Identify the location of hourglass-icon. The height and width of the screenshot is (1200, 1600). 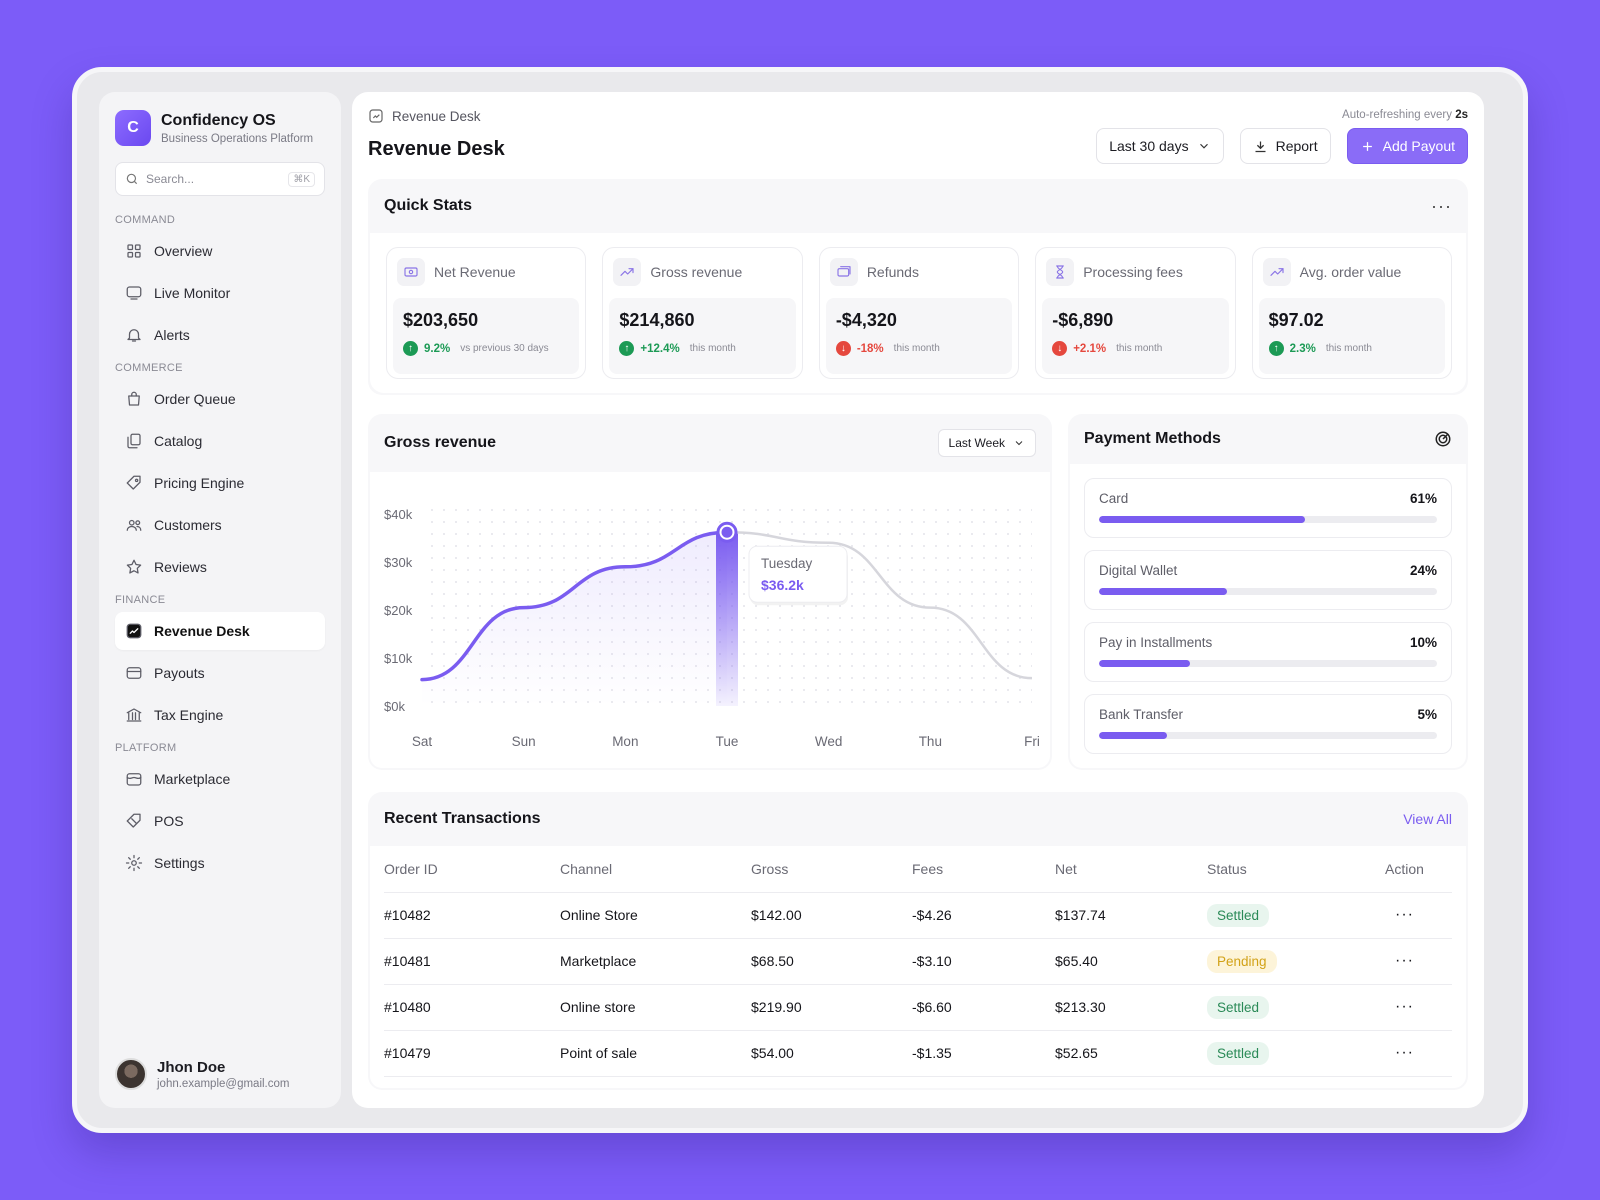
(1060, 272).